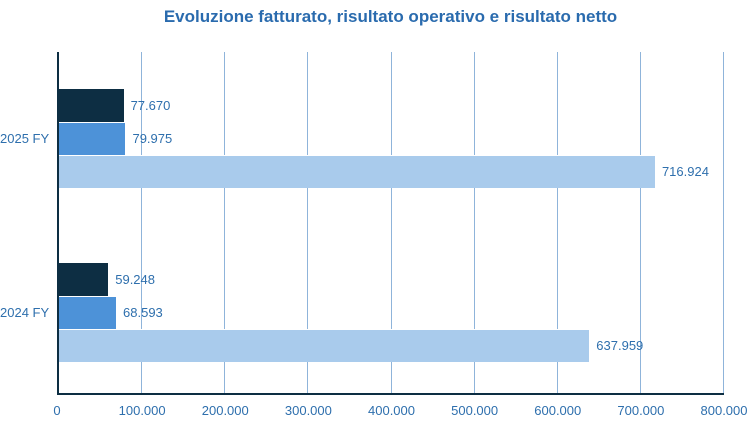 This screenshot has height=423, width=753. Describe the element at coordinates (685, 171) in the screenshot. I see `data-label-fatturato-2025-fy: 716.924` at that location.